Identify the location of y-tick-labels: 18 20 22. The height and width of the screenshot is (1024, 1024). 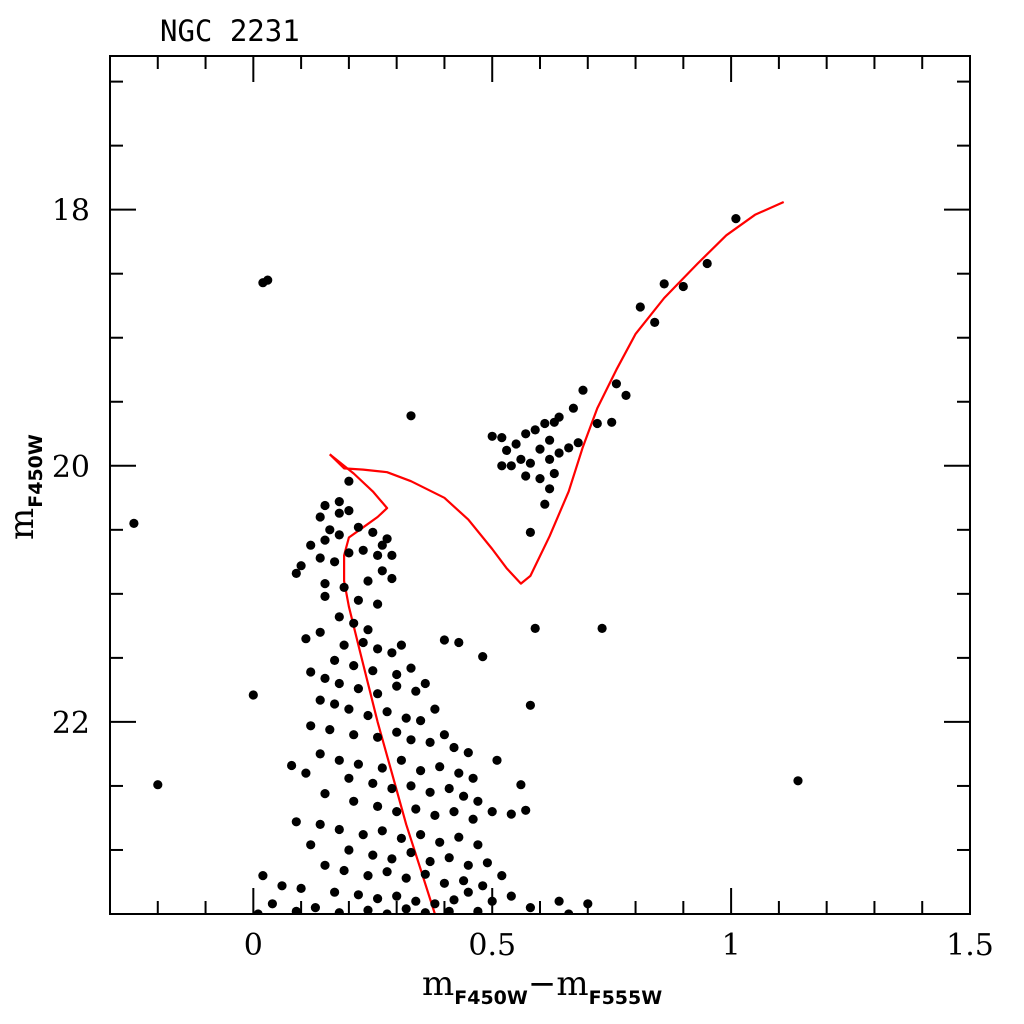
(71, 467).